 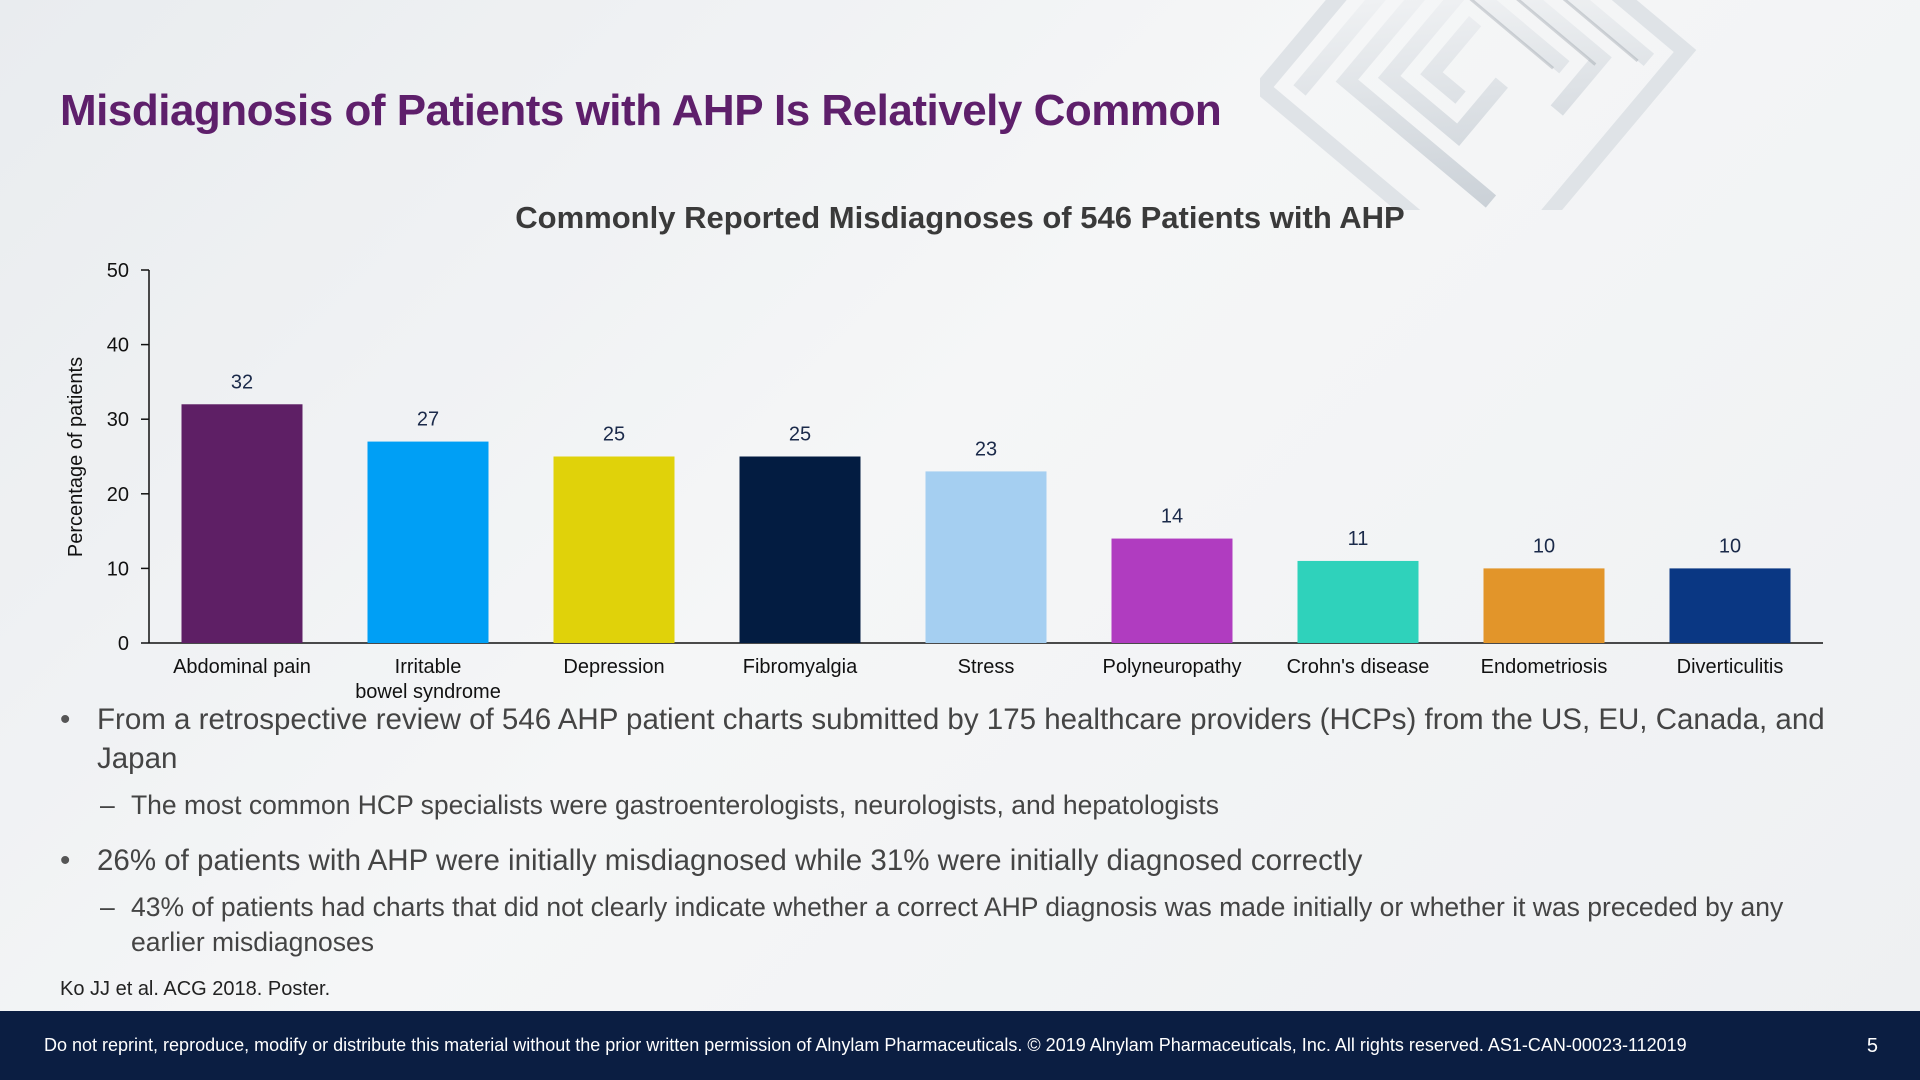 What do you see at coordinates (118, 495) in the screenshot?
I see `y-tick-label: 20` at bounding box center [118, 495].